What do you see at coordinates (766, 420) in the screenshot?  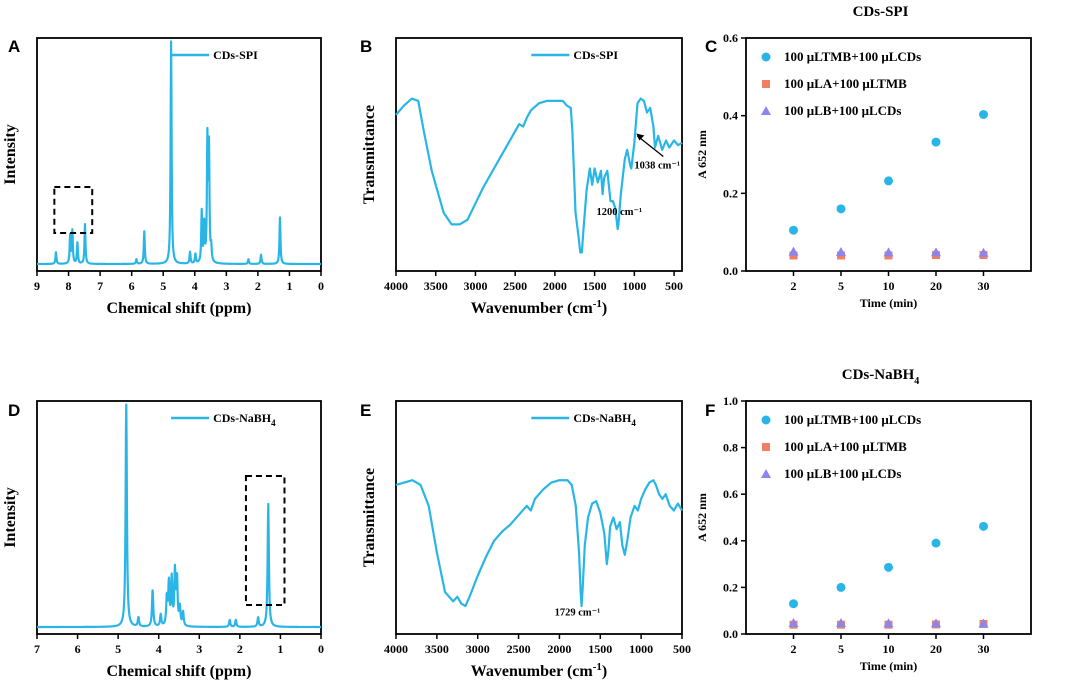 I see `legend-marker-circle` at bounding box center [766, 420].